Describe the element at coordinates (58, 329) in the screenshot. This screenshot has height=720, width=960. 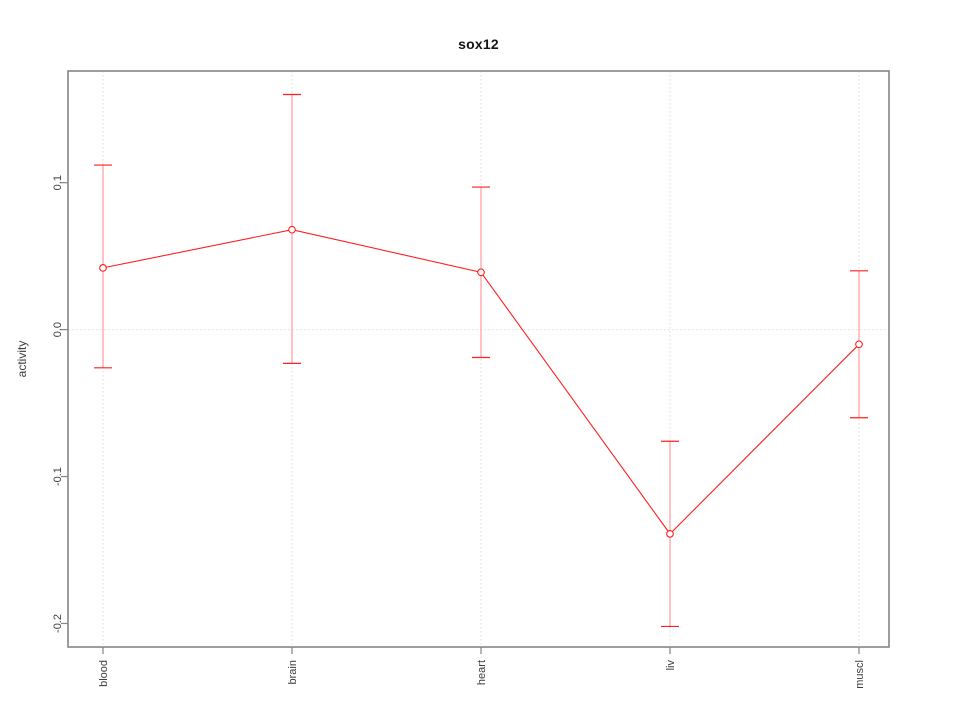
I see `y-tick-label: 0.0` at that location.